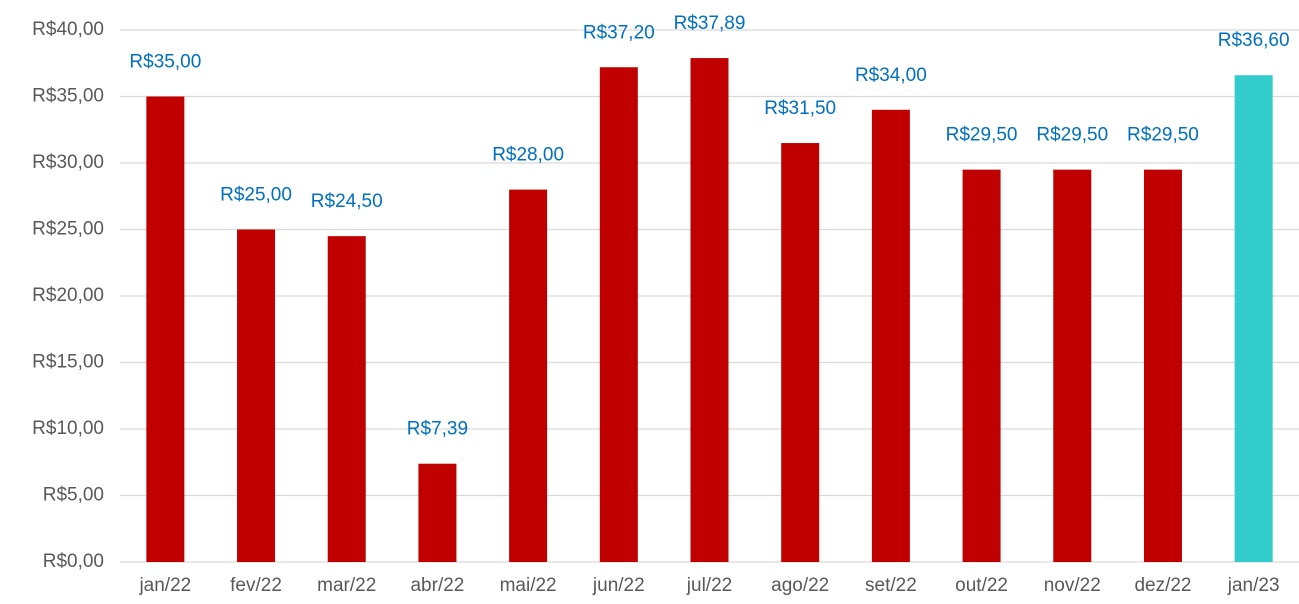 Image resolution: width=1299 pixels, height=604 pixels. Describe the element at coordinates (68, 229) in the screenshot. I see `y-tick-label: R$25,00` at that location.